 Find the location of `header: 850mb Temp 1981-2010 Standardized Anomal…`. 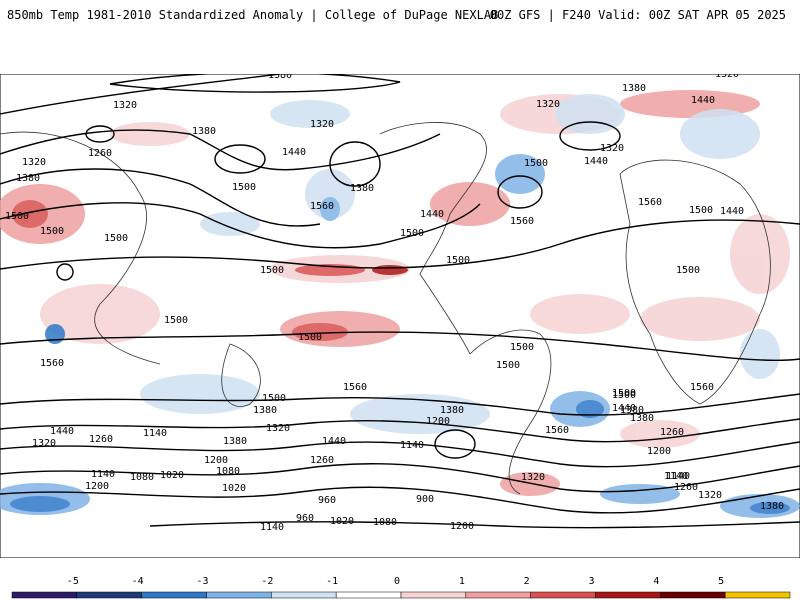

header: 850mb Temp 1981-2010 Standardized Anomal… is located at coordinates (400, 15).